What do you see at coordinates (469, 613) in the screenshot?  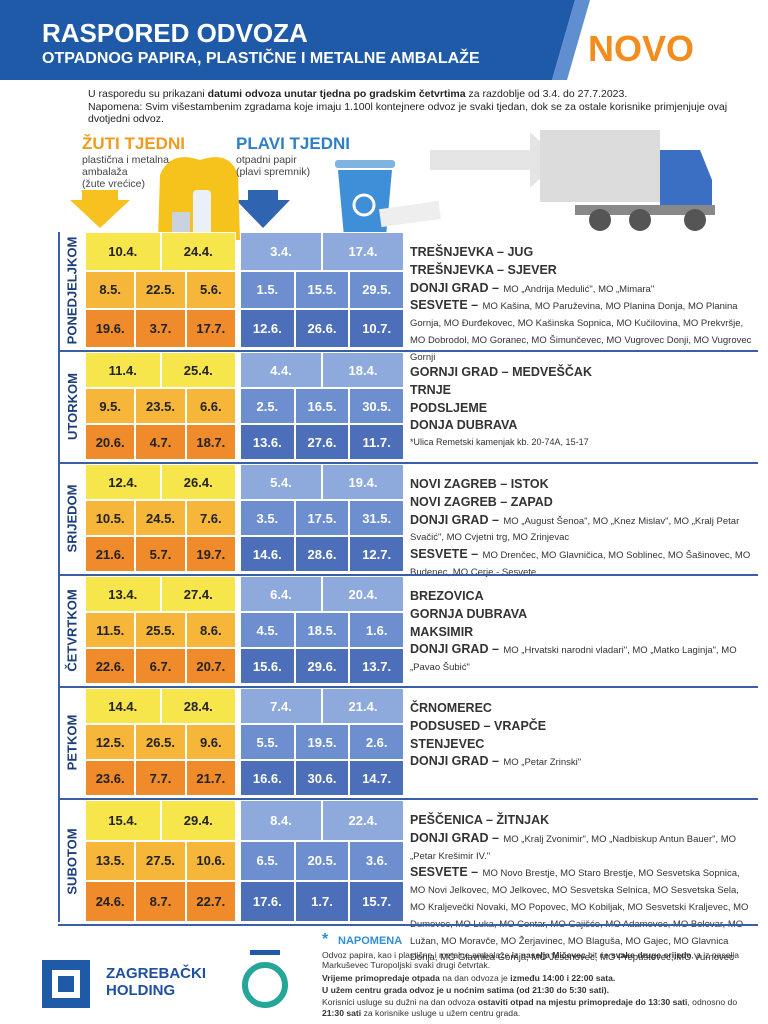 I see `area-name: GORNJA DUBRAVA` at bounding box center [469, 613].